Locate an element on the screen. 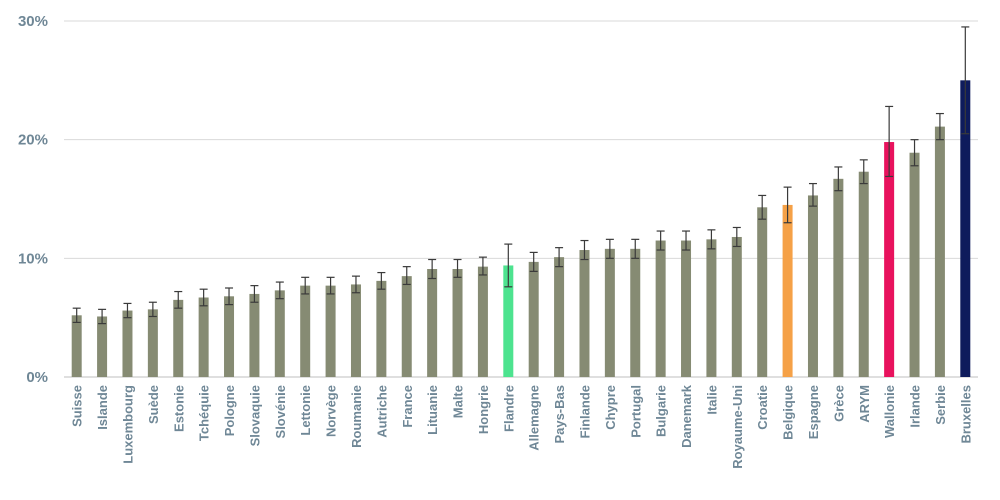  x-tick-label: Autriche is located at coordinates (381, 411).